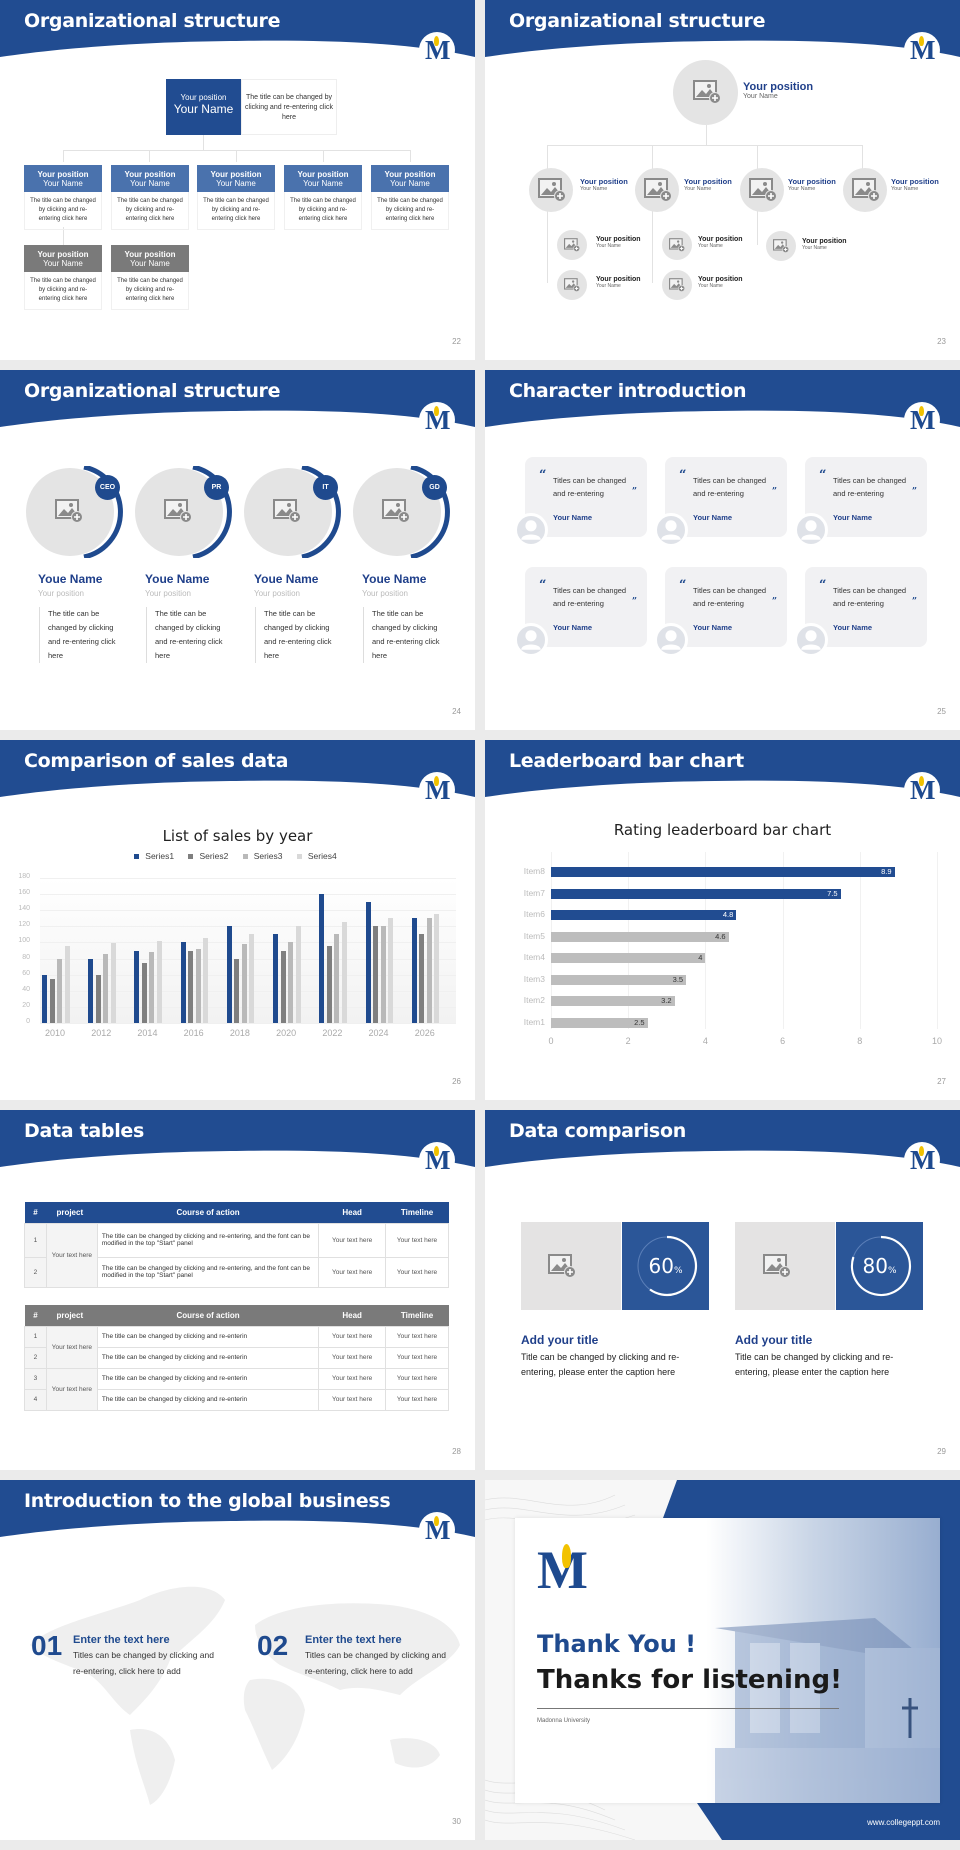 This screenshot has height=1850, width=960. Describe the element at coordinates (678, 979) in the screenshot. I see `bar-value-label: 3.5` at that location.